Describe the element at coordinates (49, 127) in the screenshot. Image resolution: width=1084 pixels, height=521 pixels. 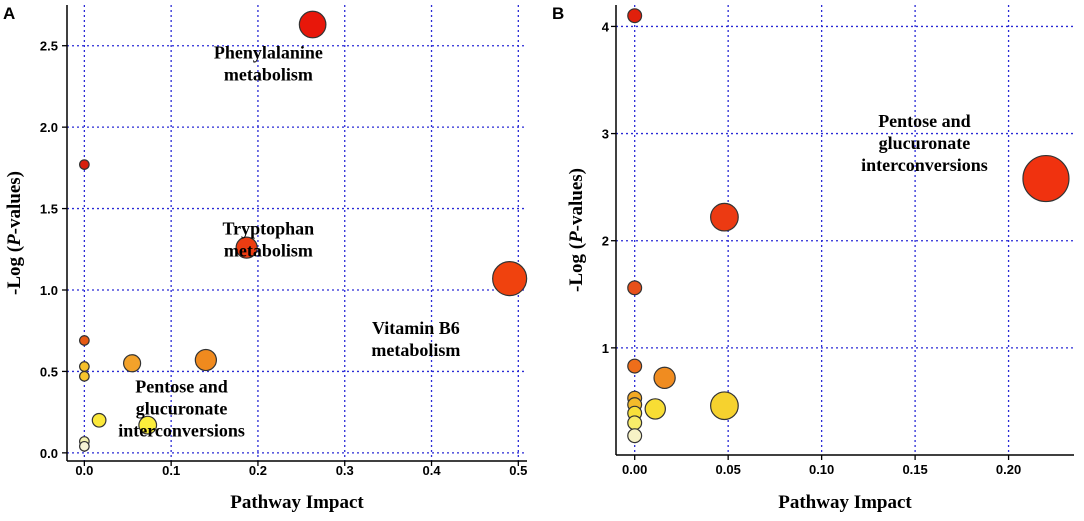
I see `panel-a-y-tick-label-4: 2.0` at that location.